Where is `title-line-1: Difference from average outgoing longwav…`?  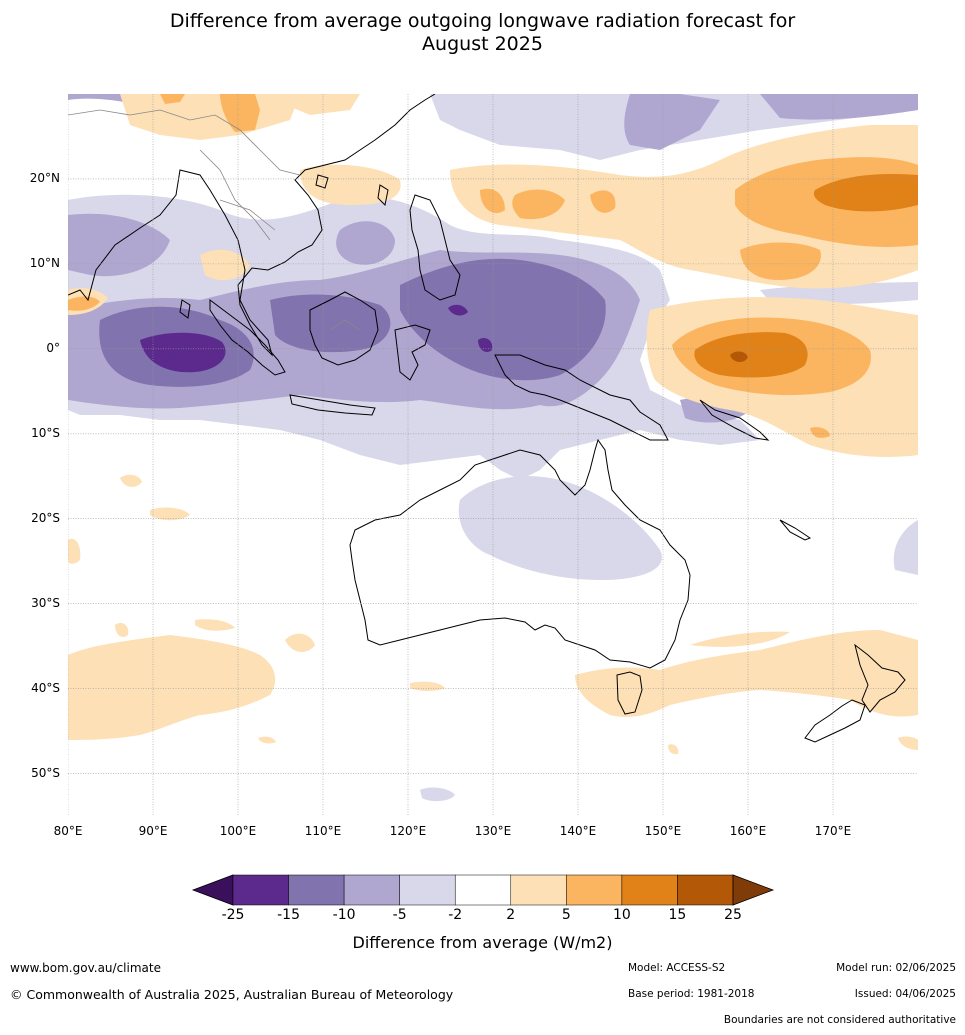
title-line-1: Difference from average outgoing longwav… is located at coordinates (482, 21).